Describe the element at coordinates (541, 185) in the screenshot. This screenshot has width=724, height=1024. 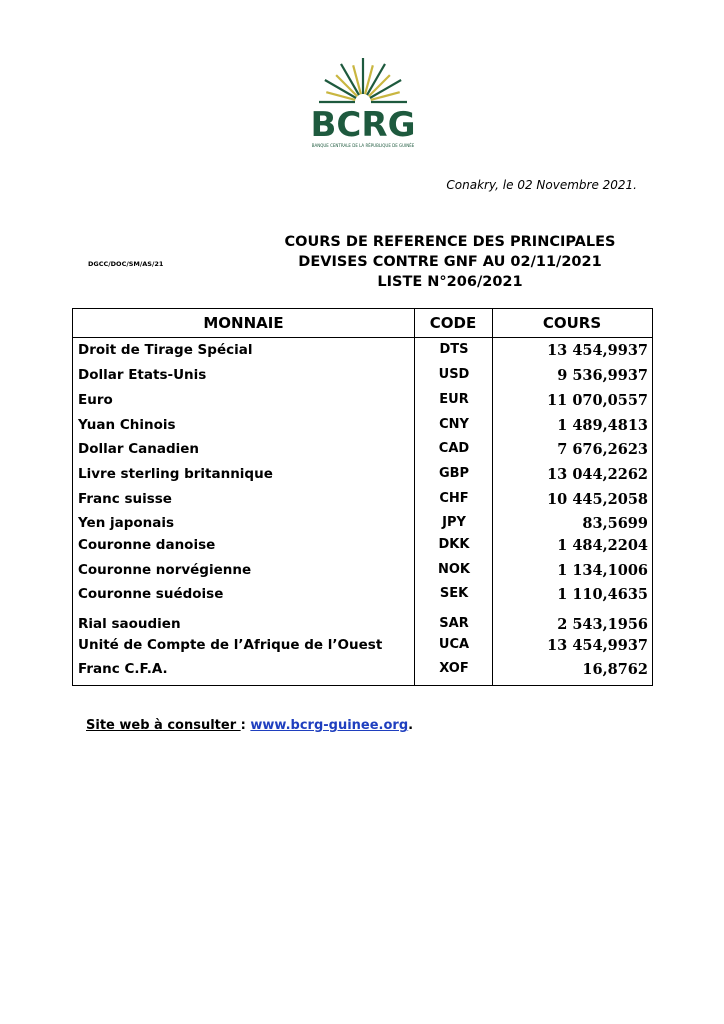
I see `date-line: Conakry, le 02 Novembre 2021.` at that location.